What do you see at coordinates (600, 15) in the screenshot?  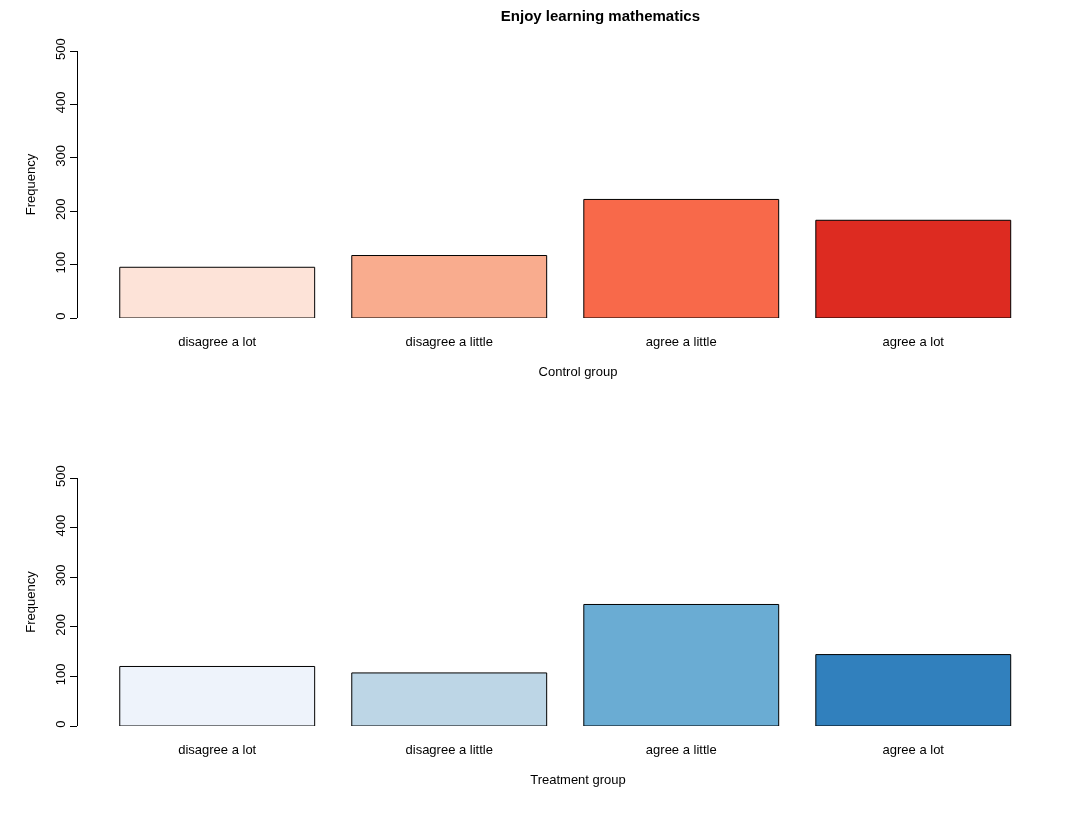 I see `chart-title: Enjoy learning mathematics` at bounding box center [600, 15].